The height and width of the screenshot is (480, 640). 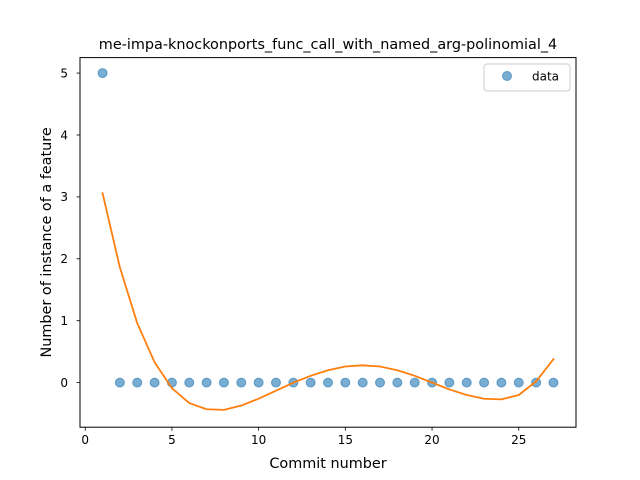 What do you see at coordinates (518, 440) in the screenshot?
I see `x-tick-label: 25` at bounding box center [518, 440].